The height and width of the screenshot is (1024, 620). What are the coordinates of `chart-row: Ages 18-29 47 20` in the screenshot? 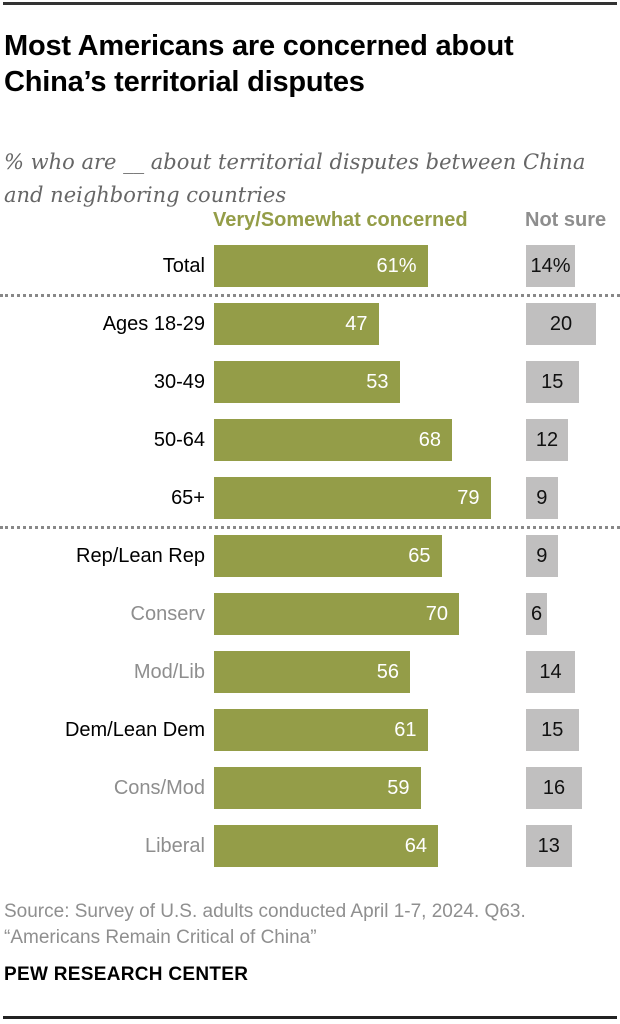 It's located at (310, 324).